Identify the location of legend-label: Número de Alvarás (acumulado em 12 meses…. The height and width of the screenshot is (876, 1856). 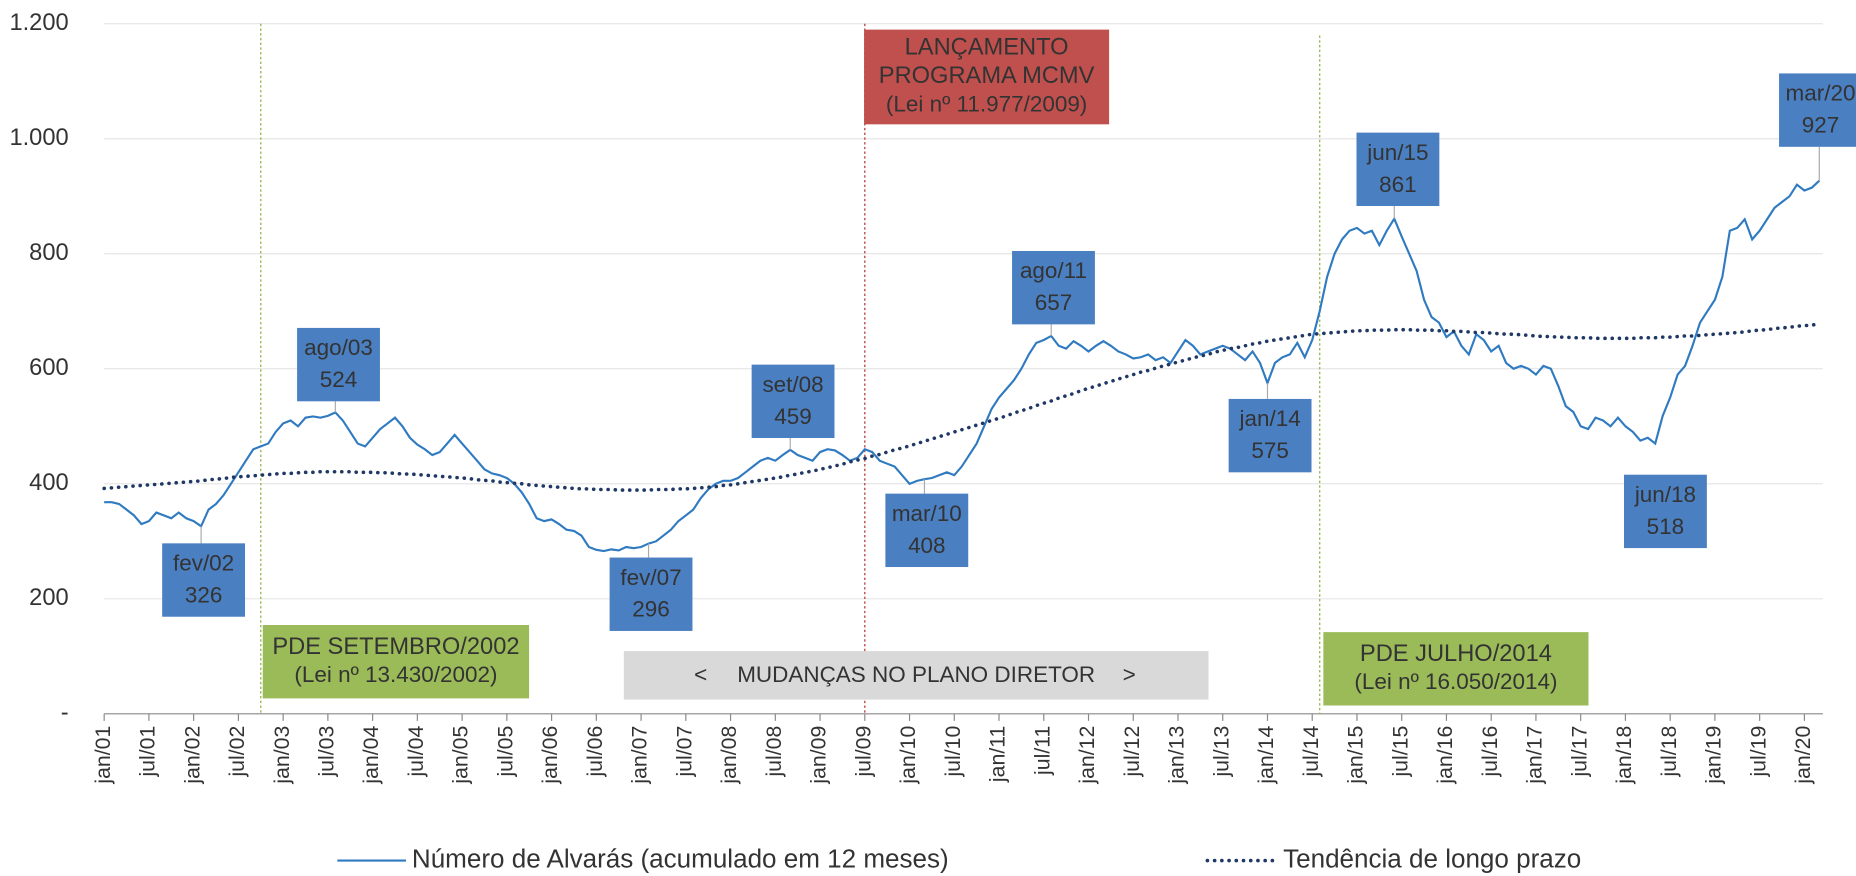
(680, 858).